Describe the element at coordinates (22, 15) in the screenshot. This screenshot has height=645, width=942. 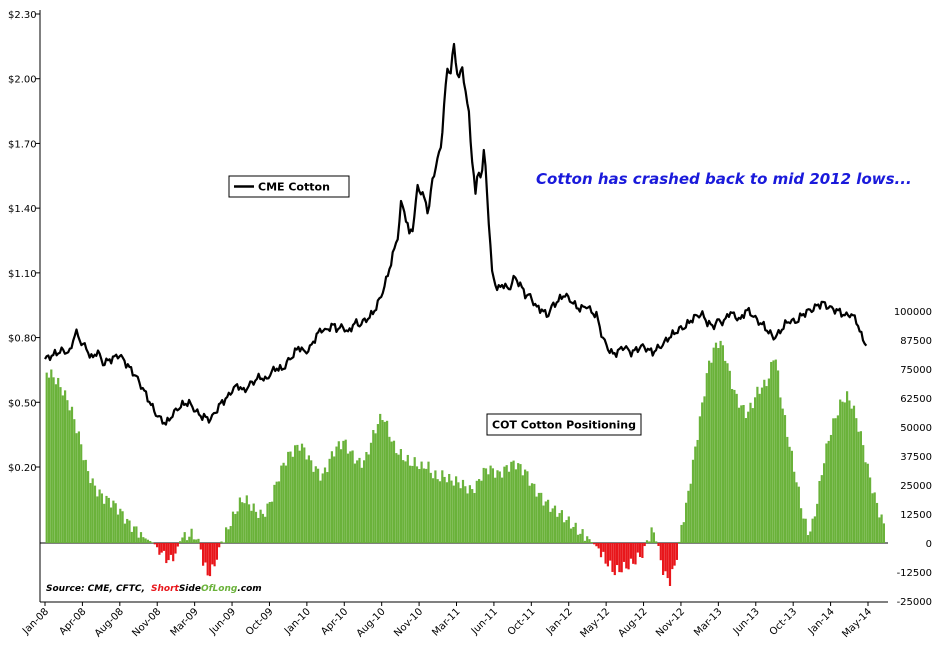
I see `y-left-tick-label: $2.30` at that location.